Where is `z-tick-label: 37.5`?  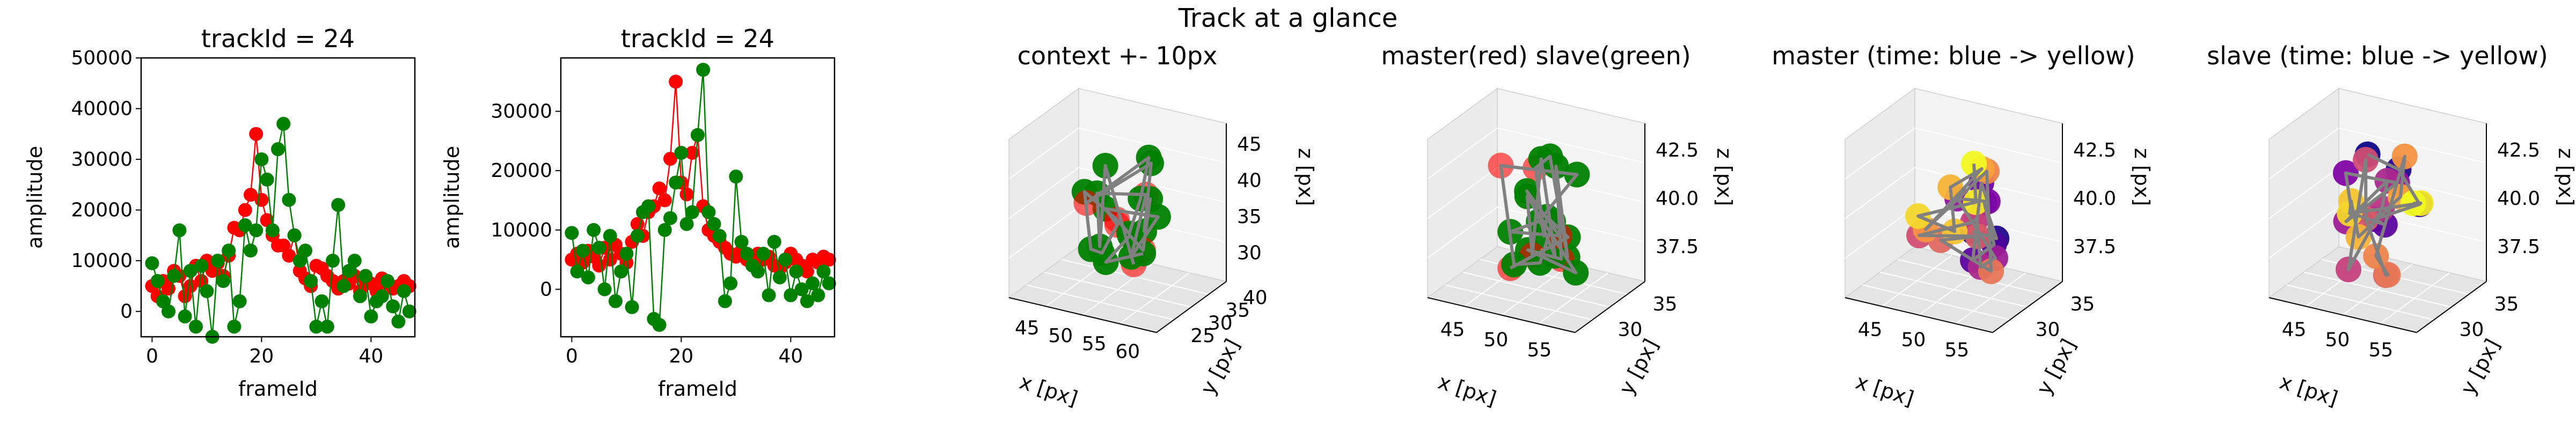
z-tick-label: 37.5 is located at coordinates (2094, 247).